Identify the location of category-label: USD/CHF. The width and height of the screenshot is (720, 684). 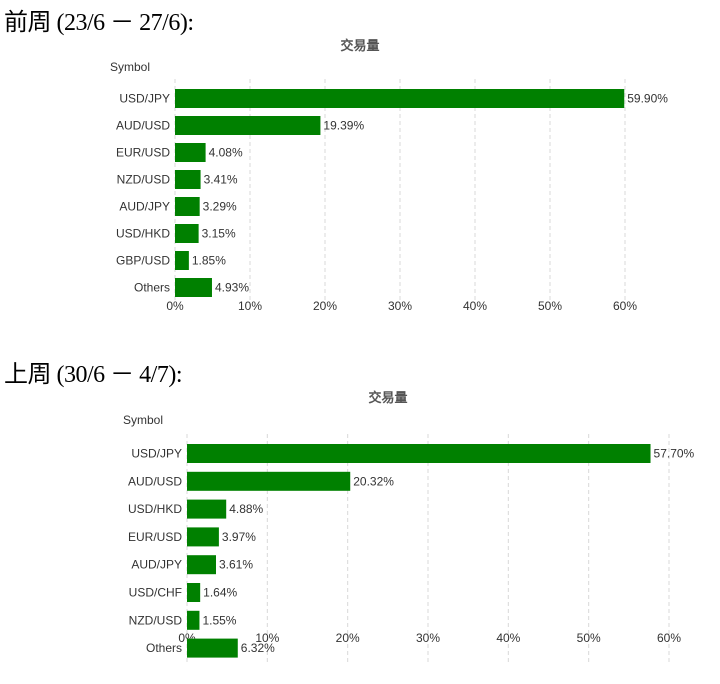
(155, 593).